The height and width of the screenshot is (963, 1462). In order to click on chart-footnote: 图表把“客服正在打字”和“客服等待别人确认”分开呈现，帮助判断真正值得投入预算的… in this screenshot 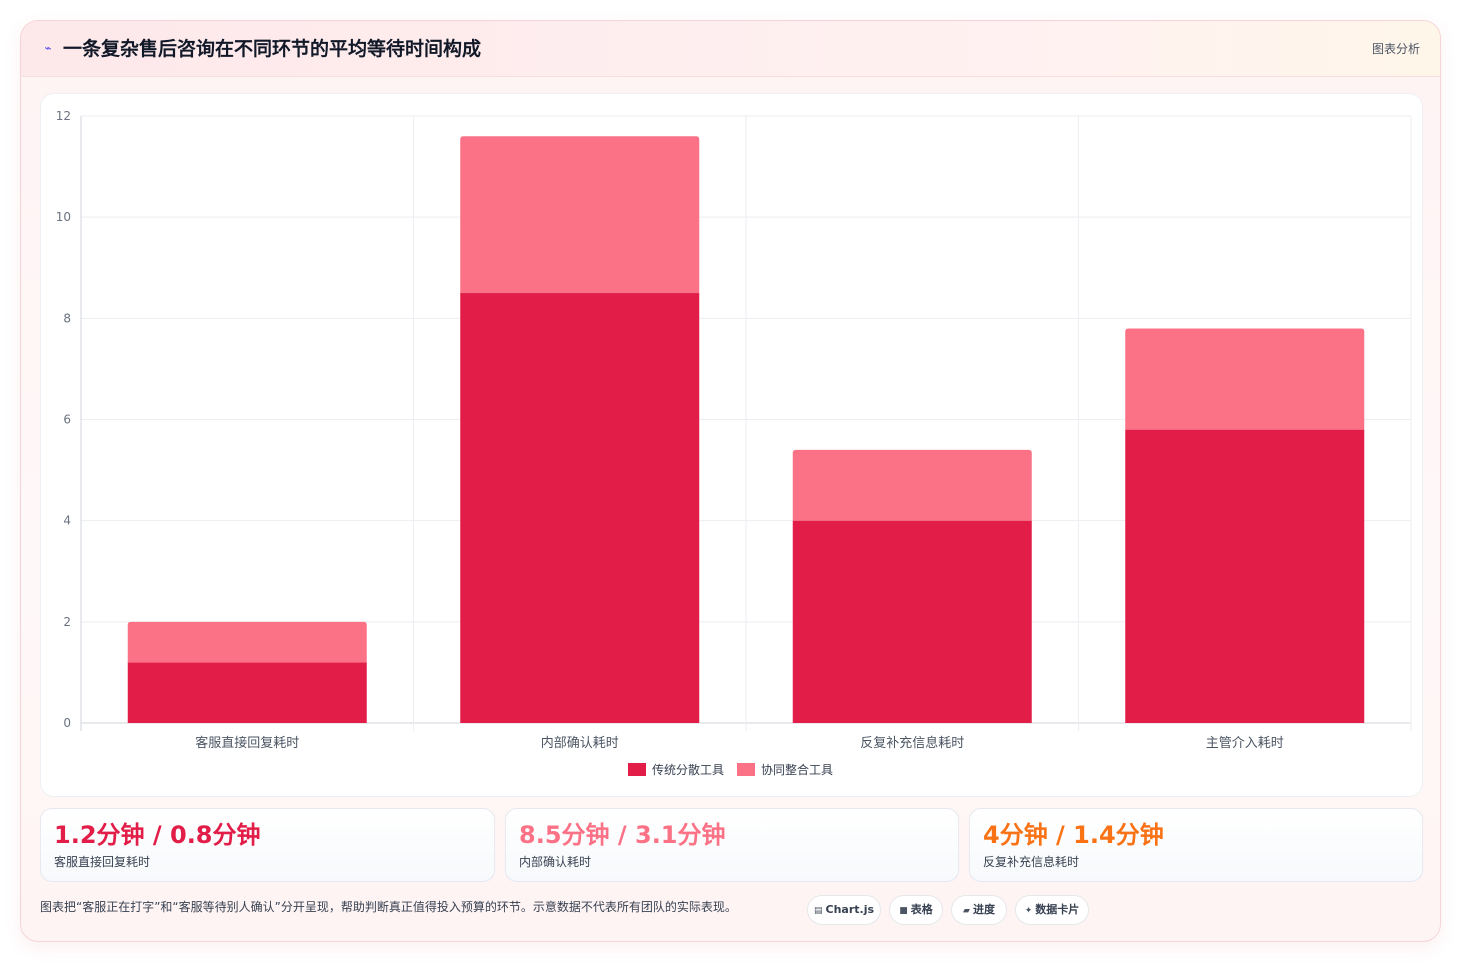, I will do `click(388, 907)`.